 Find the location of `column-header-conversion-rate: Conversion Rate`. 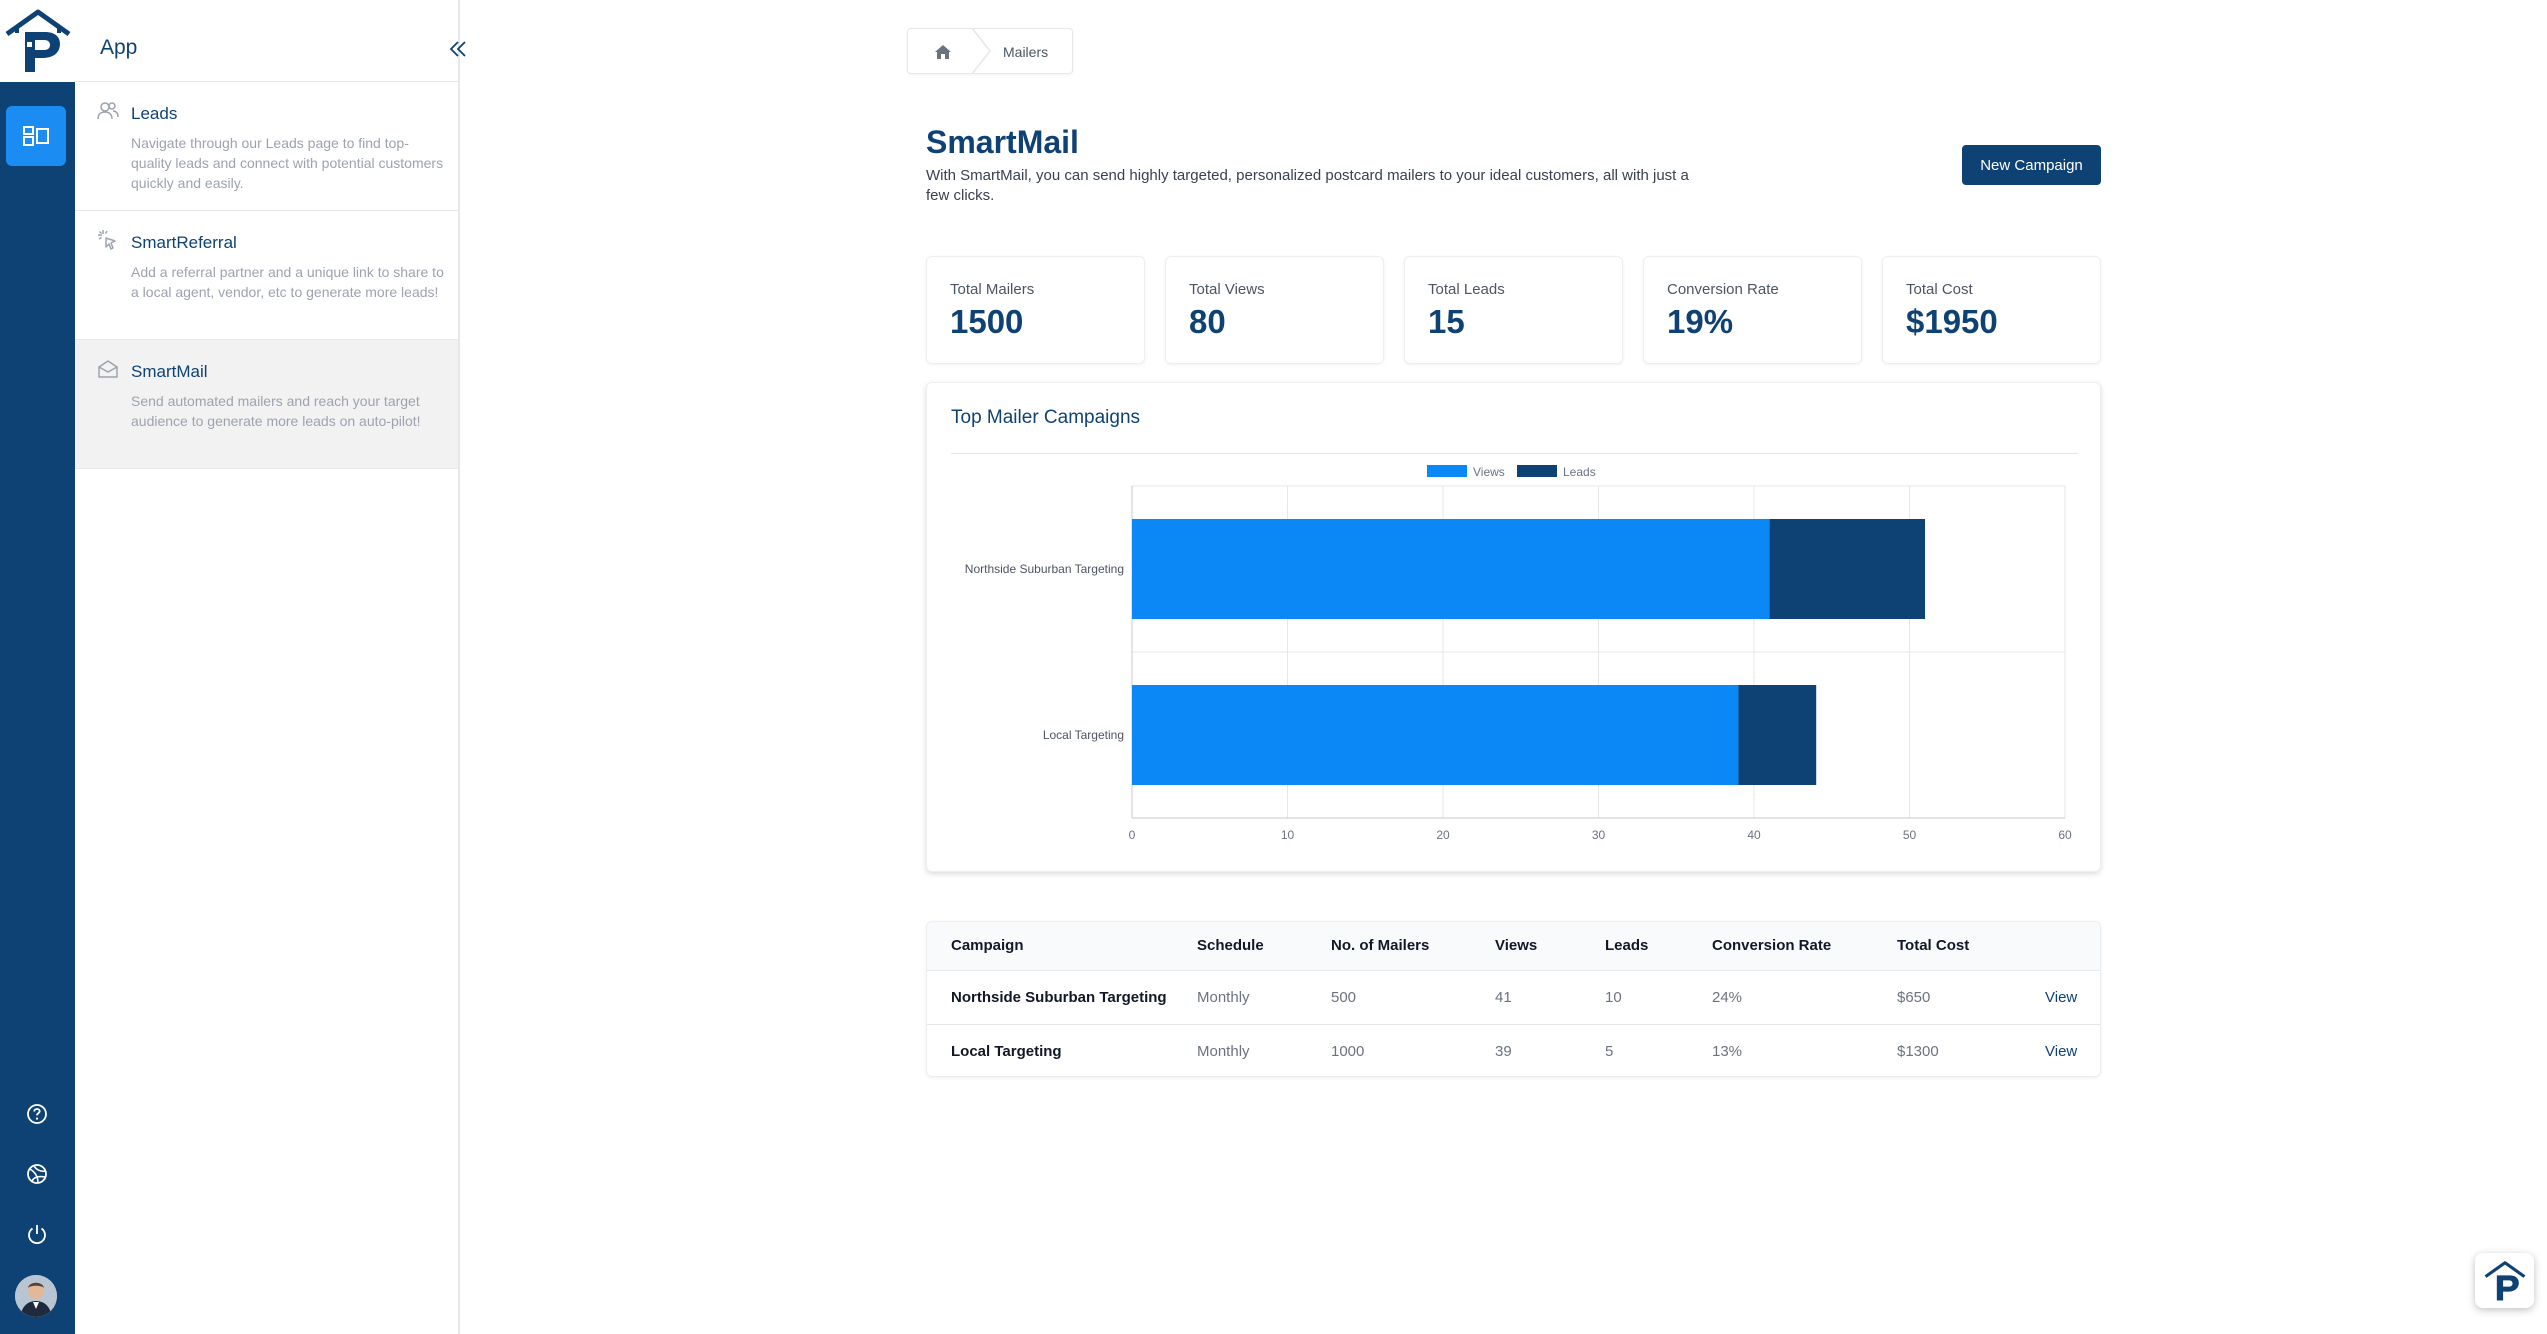

column-header-conversion-rate: Conversion Rate is located at coordinates (1772, 945).